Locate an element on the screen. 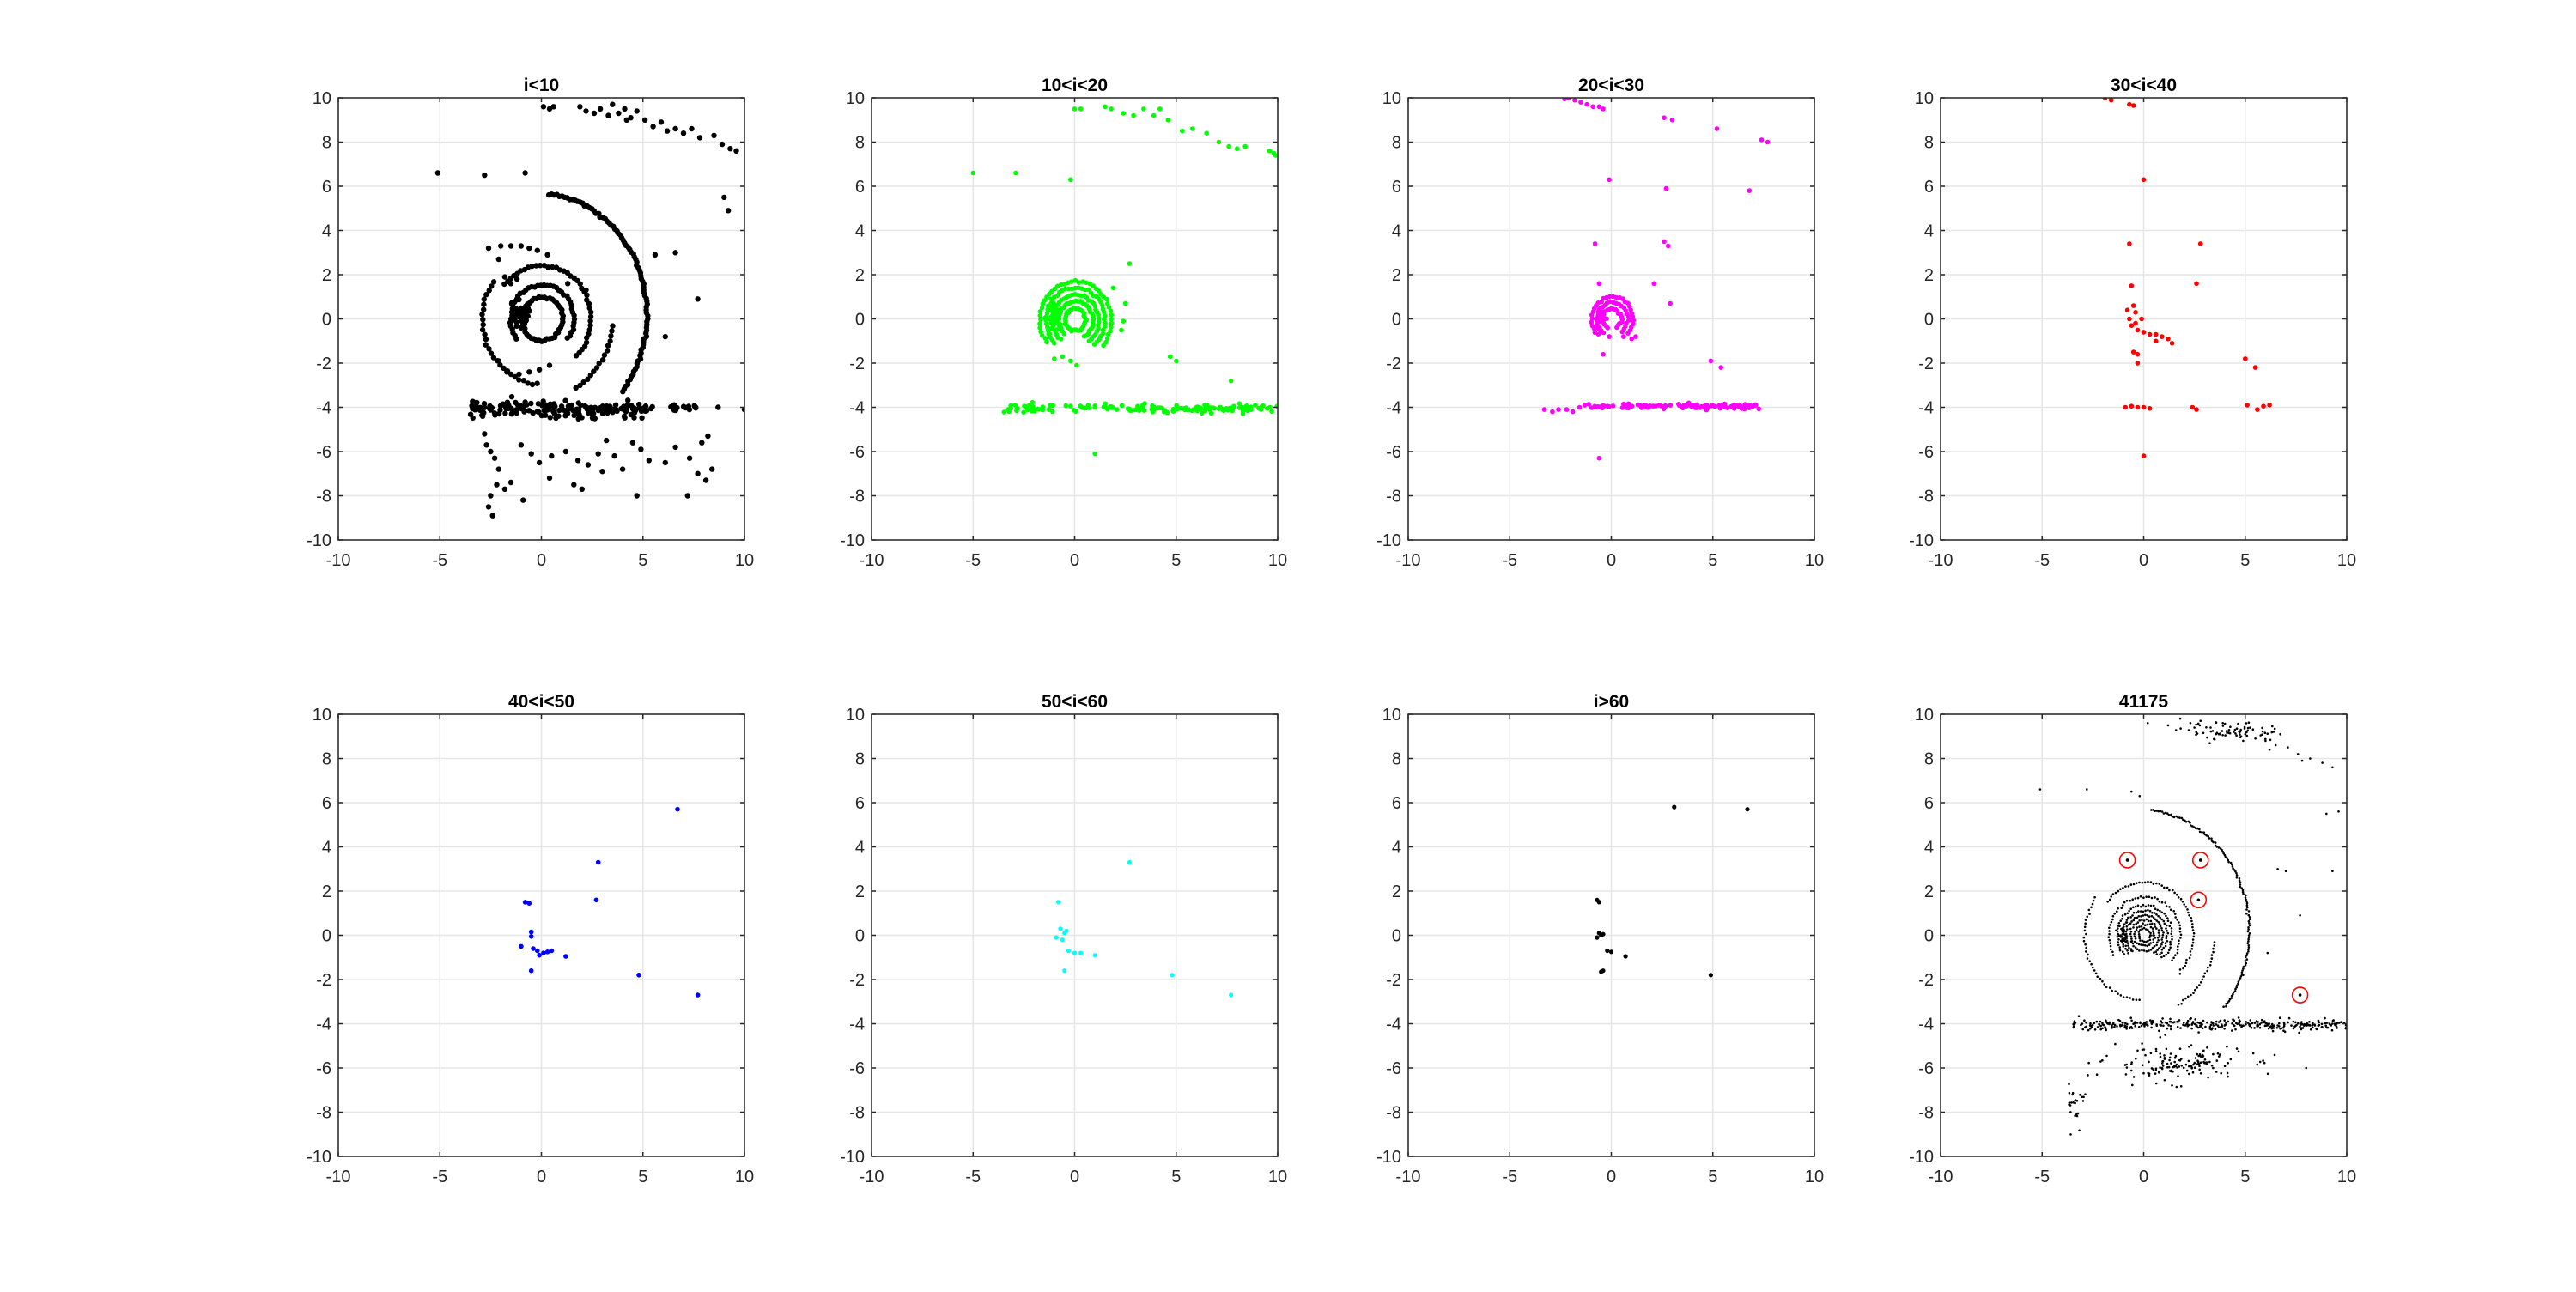 This screenshot has height=1292, width=2576. y-tick-label: -10 is located at coordinates (1922, 1157).